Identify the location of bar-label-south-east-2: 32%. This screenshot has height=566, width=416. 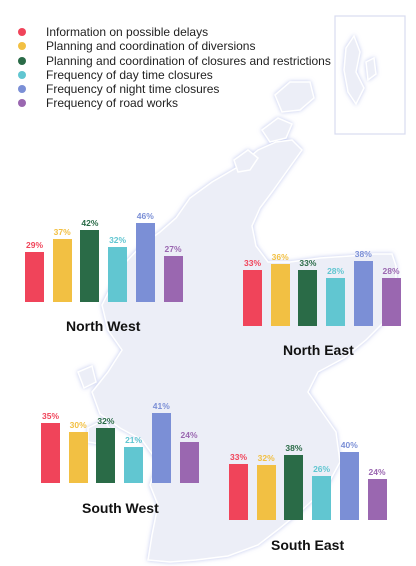
(266, 458).